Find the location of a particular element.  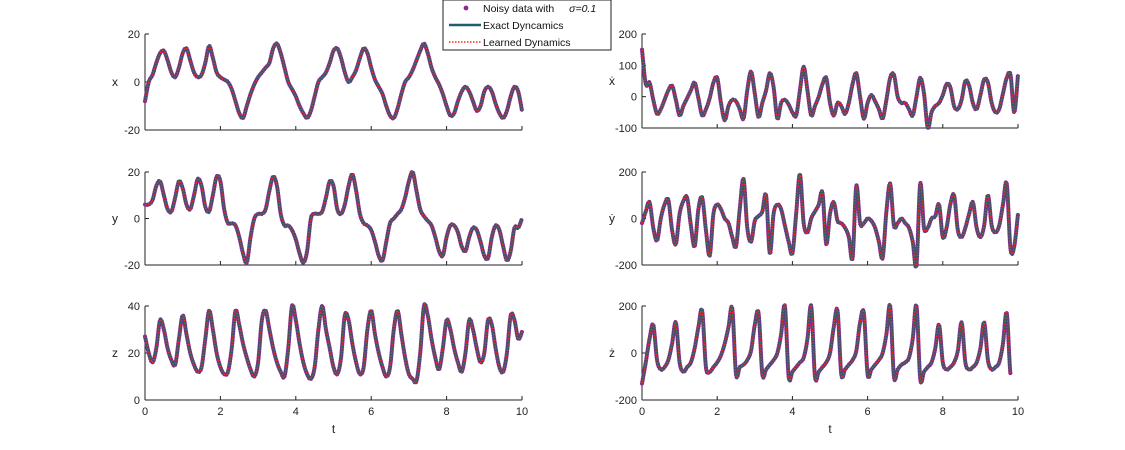

y-tick-label-zdot: -200 is located at coordinates (626, 401).